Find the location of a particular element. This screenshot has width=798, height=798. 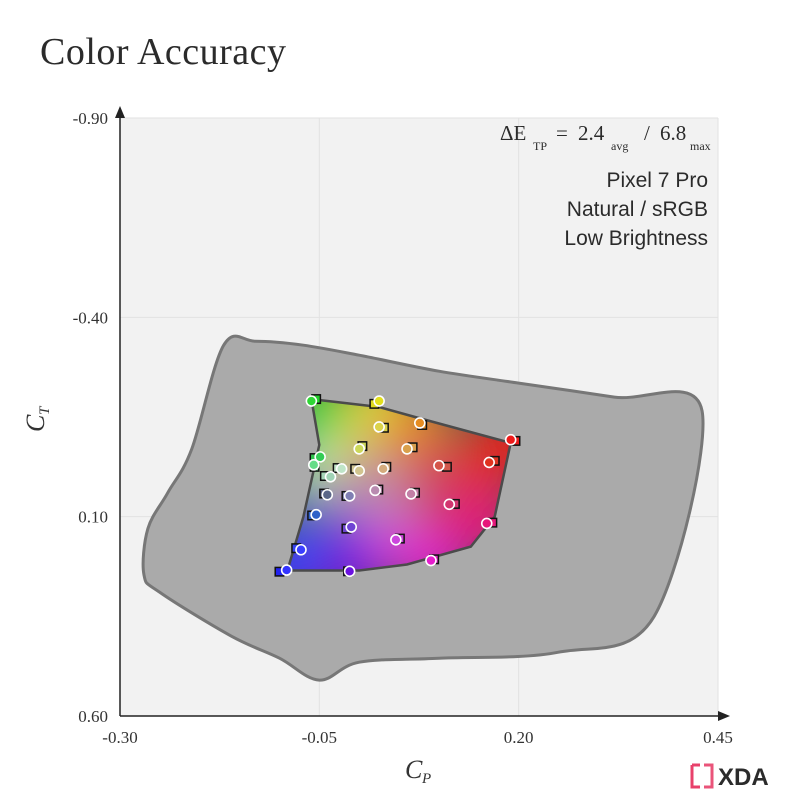

y-tick-label: 0.10 is located at coordinates (93, 517).